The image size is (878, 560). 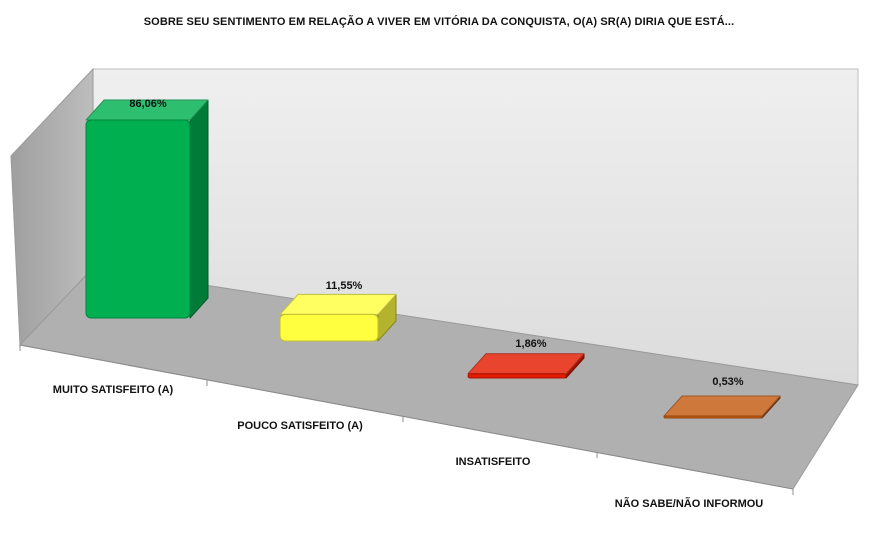 What do you see at coordinates (199, 209) in the screenshot?
I see `bar-side` at bounding box center [199, 209].